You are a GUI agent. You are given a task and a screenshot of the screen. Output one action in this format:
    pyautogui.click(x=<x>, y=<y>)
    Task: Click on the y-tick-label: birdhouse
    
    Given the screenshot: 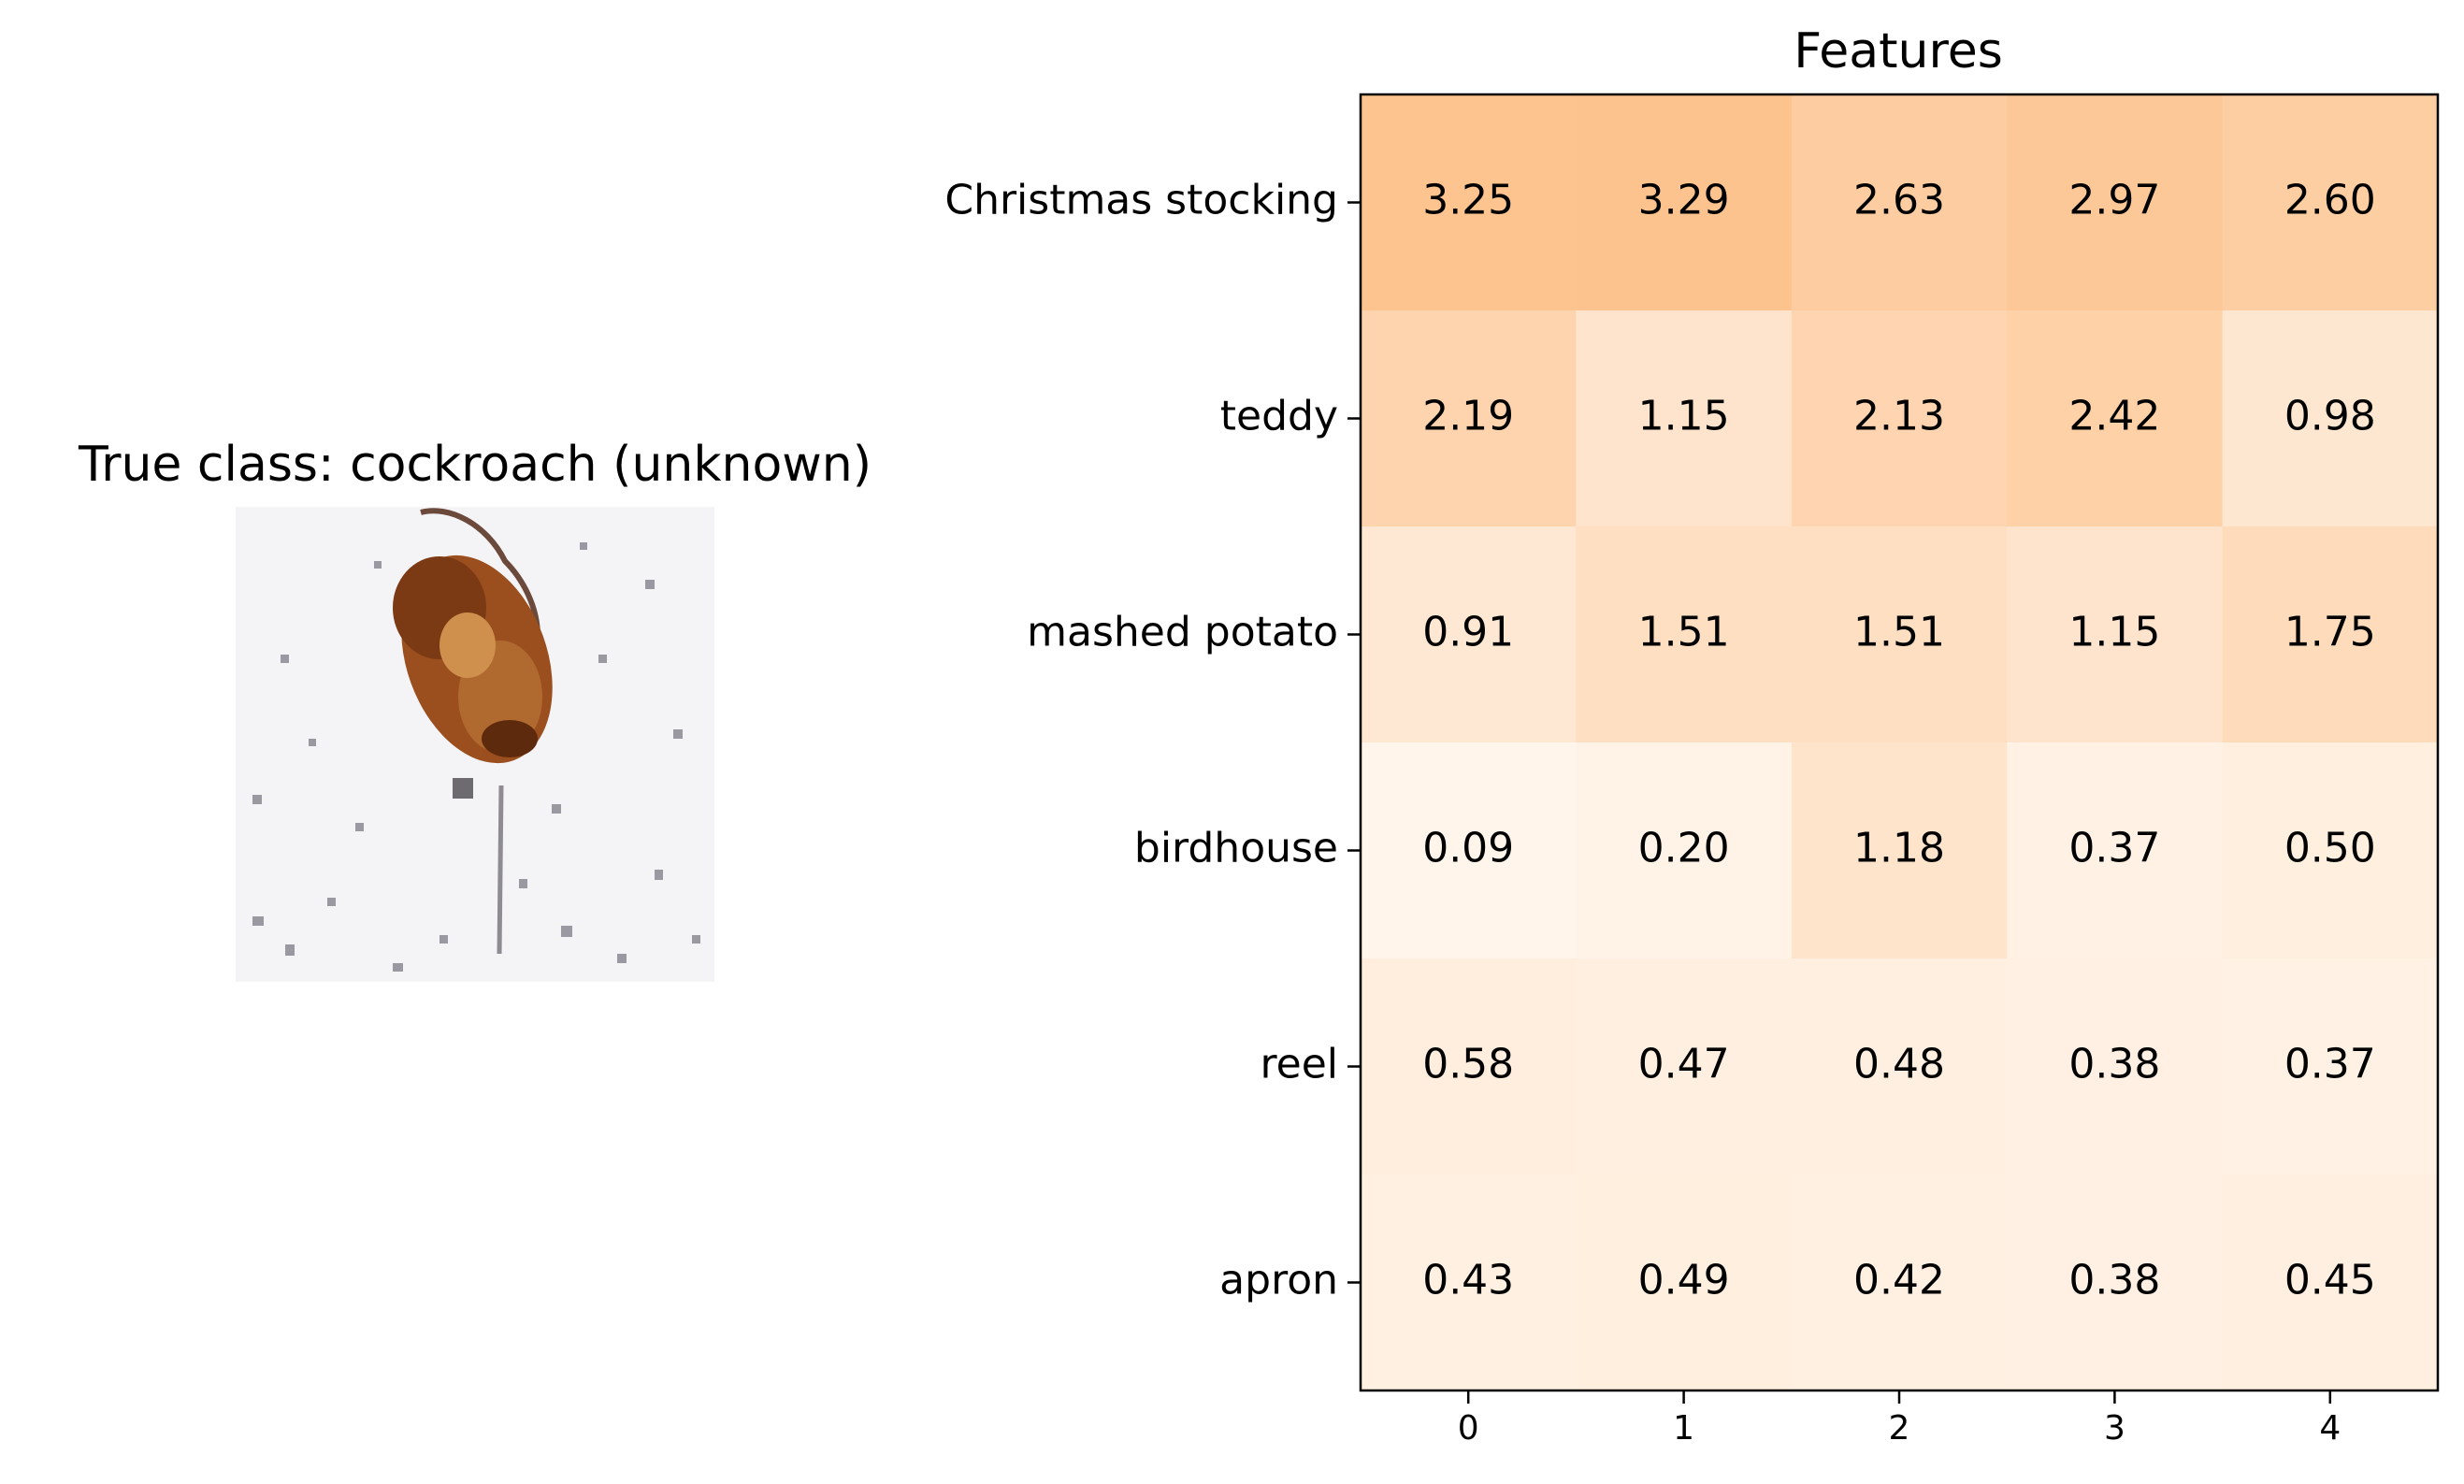 What is the action you would take?
    pyautogui.click(x=1236, y=848)
    